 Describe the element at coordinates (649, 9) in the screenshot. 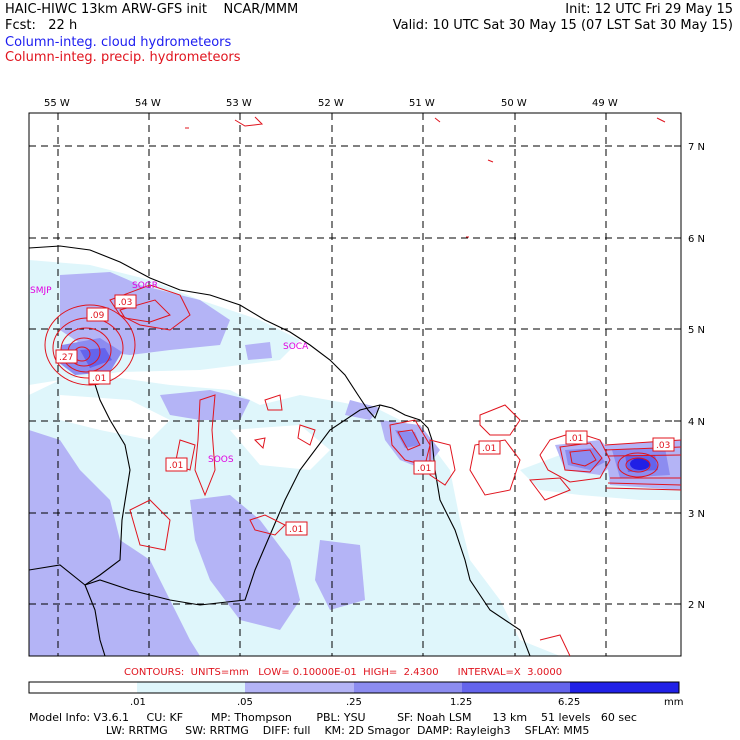

I see `init-time: Init: 12 UTC Fri 29 May 15` at that location.